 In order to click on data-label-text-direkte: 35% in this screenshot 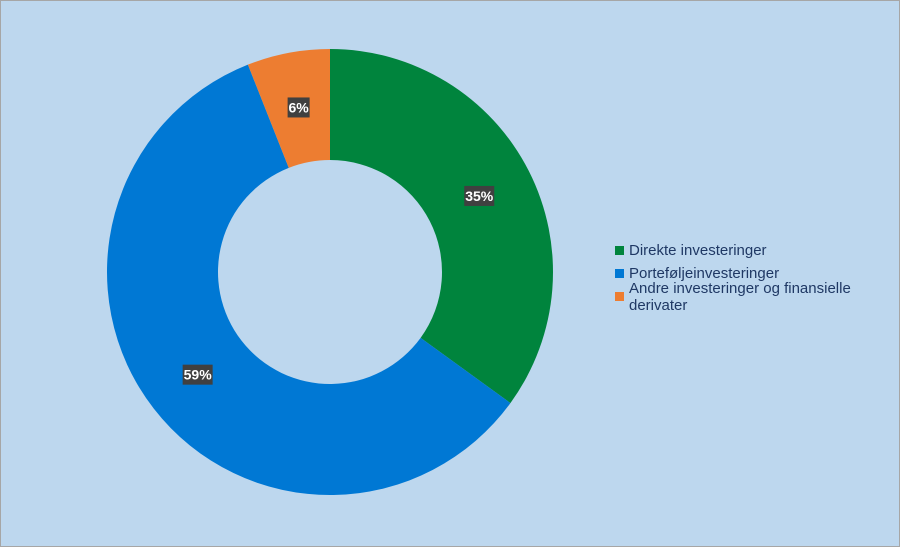, I will do `click(479, 196)`.